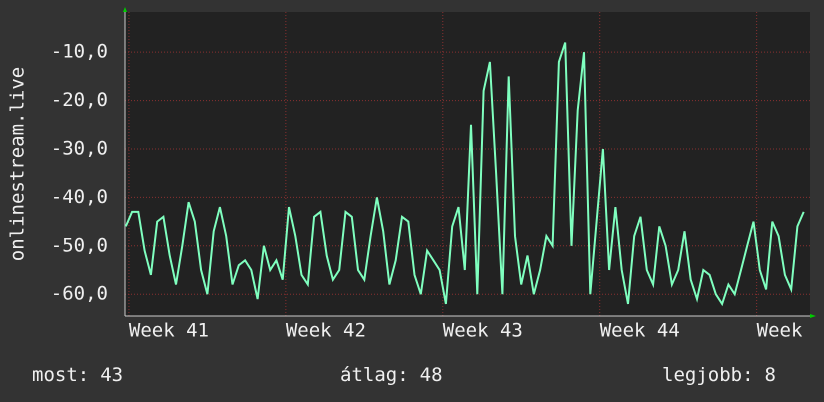 The image size is (824, 402). Describe the element at coordinates (79, 245) in the screenshot. I see `y-tick-label: -50,0` at that location.